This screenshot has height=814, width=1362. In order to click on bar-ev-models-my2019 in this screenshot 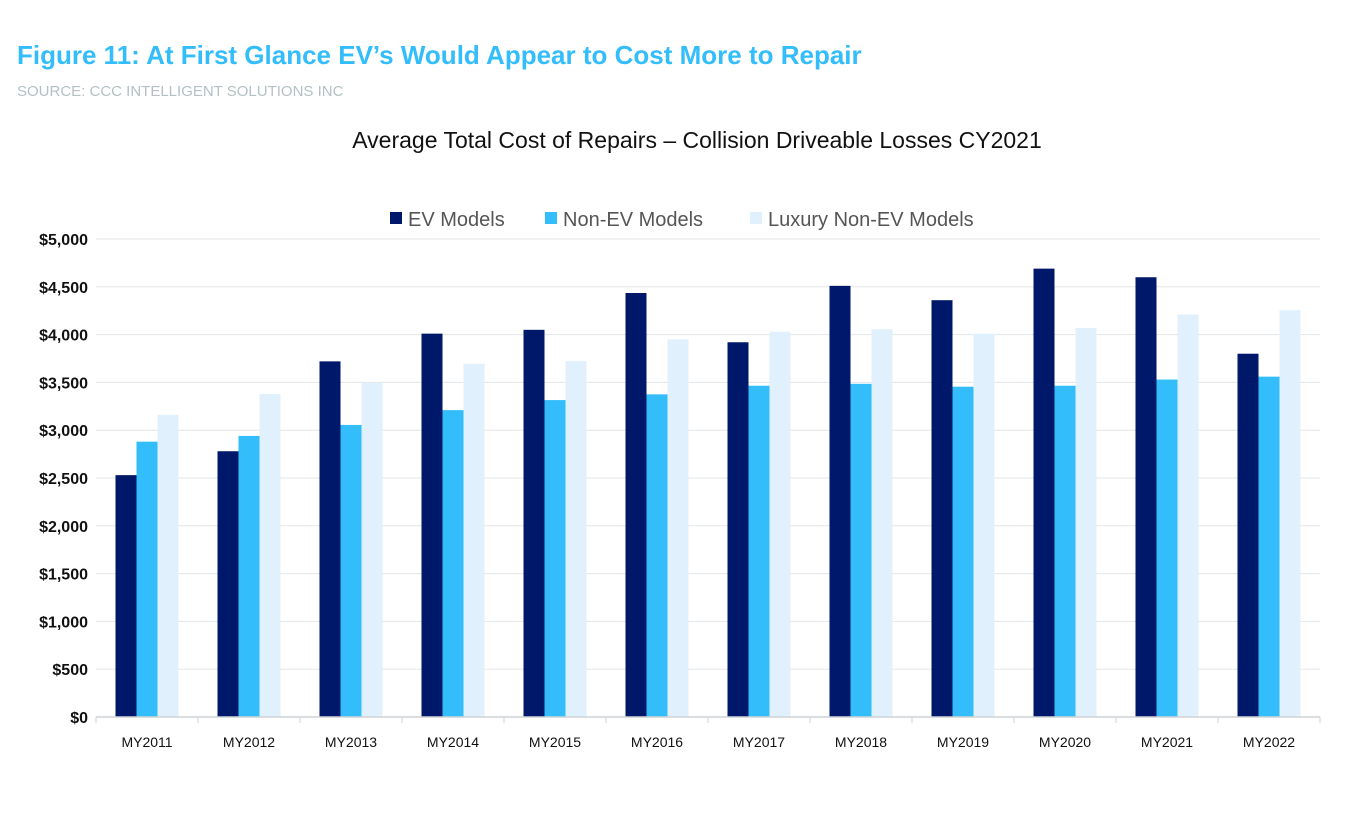, I will do `click(942, 508)`.